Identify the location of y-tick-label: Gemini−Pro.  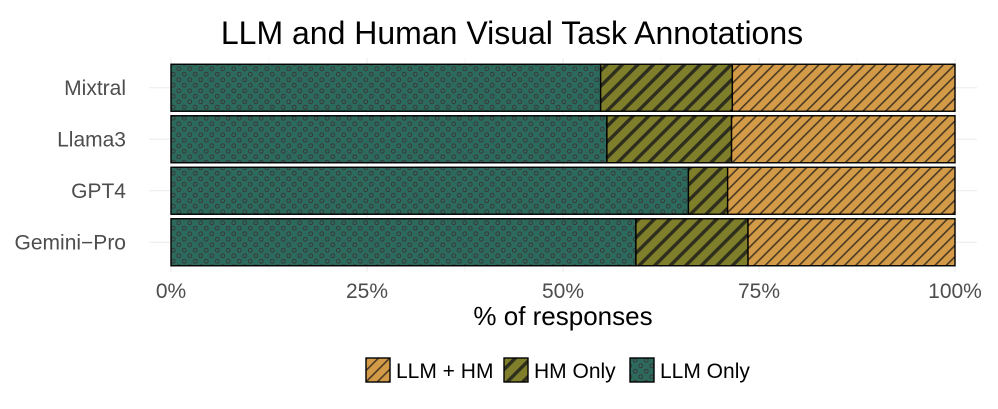
(70, 242).